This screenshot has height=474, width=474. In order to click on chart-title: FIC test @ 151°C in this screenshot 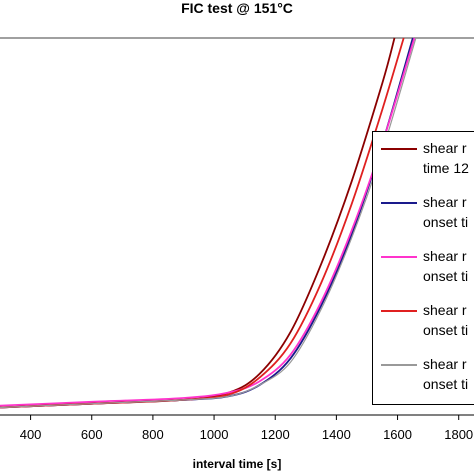, I will do `click(237, 8)`.